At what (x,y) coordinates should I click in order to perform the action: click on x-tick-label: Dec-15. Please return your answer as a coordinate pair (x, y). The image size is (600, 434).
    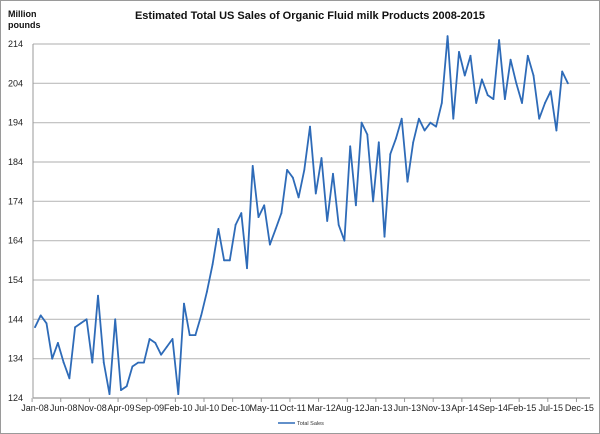
    Looking at the image, I should click on (579, 408).